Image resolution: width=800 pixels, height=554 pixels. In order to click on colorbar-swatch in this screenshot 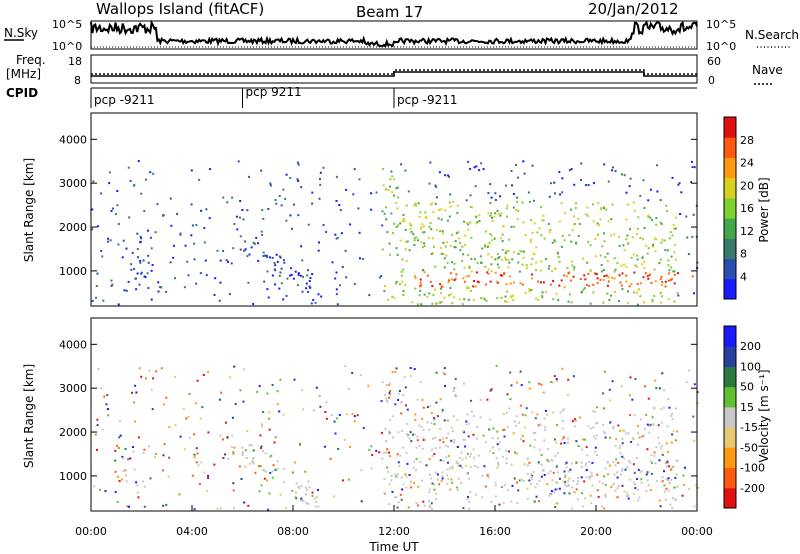, I will do `click(730, 458)`.